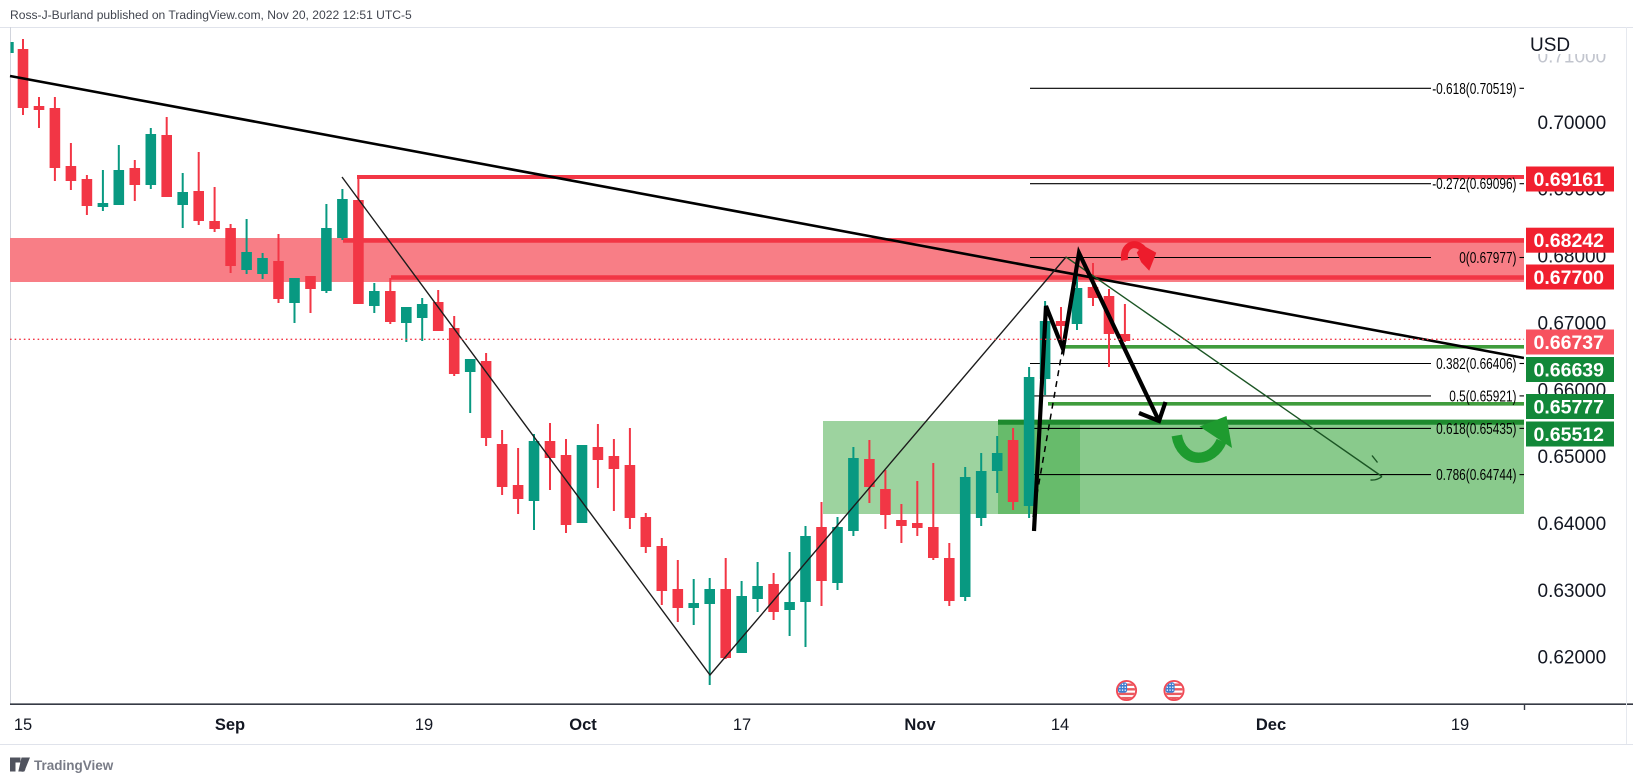 The height and width of the screenshot is (783, 1633). I want to click on svg-text: 0.65777, so click(1569, 407).